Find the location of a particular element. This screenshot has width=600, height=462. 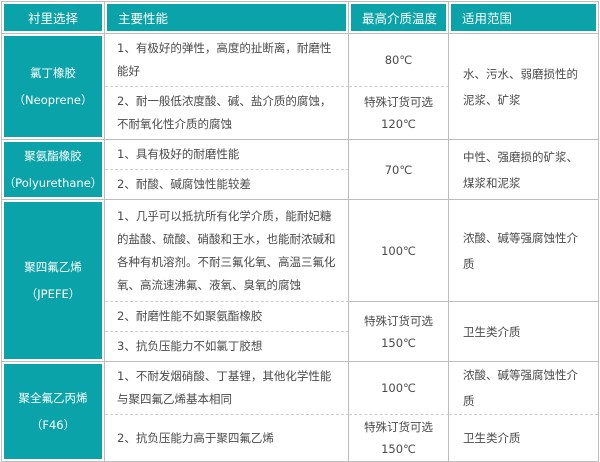

table-row: 3、抗负压能力不如氯丁胶想 is located at coordinates (300, 347).